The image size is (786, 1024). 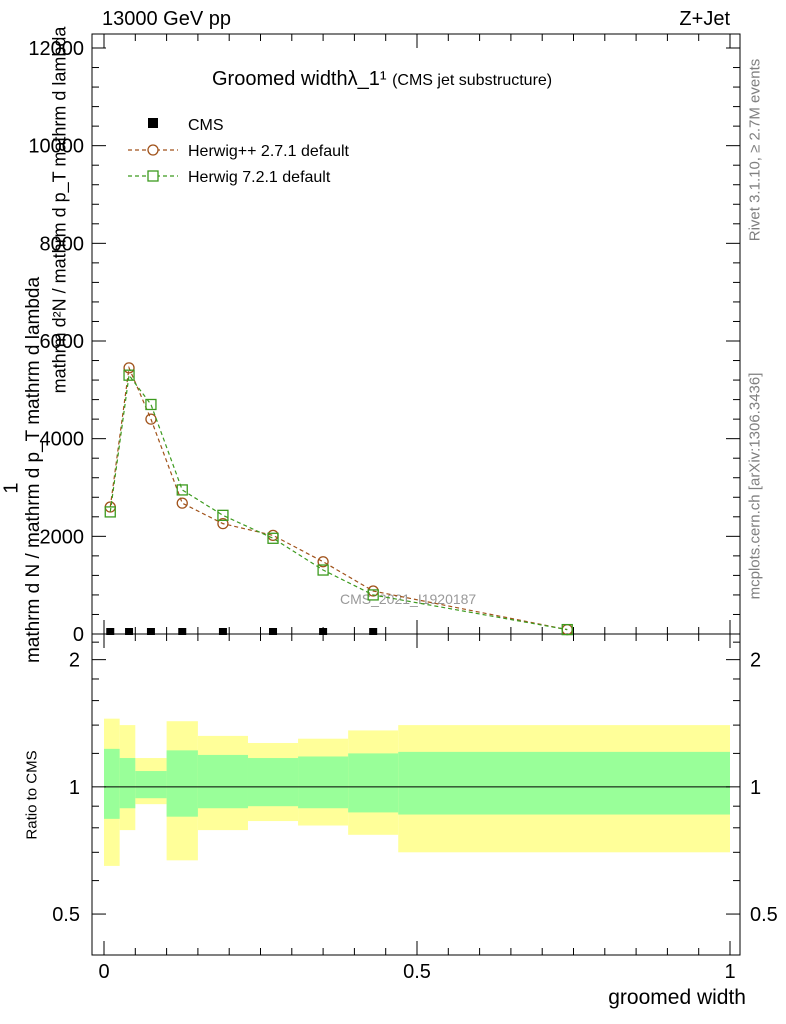 What do you see at coordinates (74, 661) in the screenshot?
I see `ratio-y-tick-label: 2` at bounding box center [74, 661].